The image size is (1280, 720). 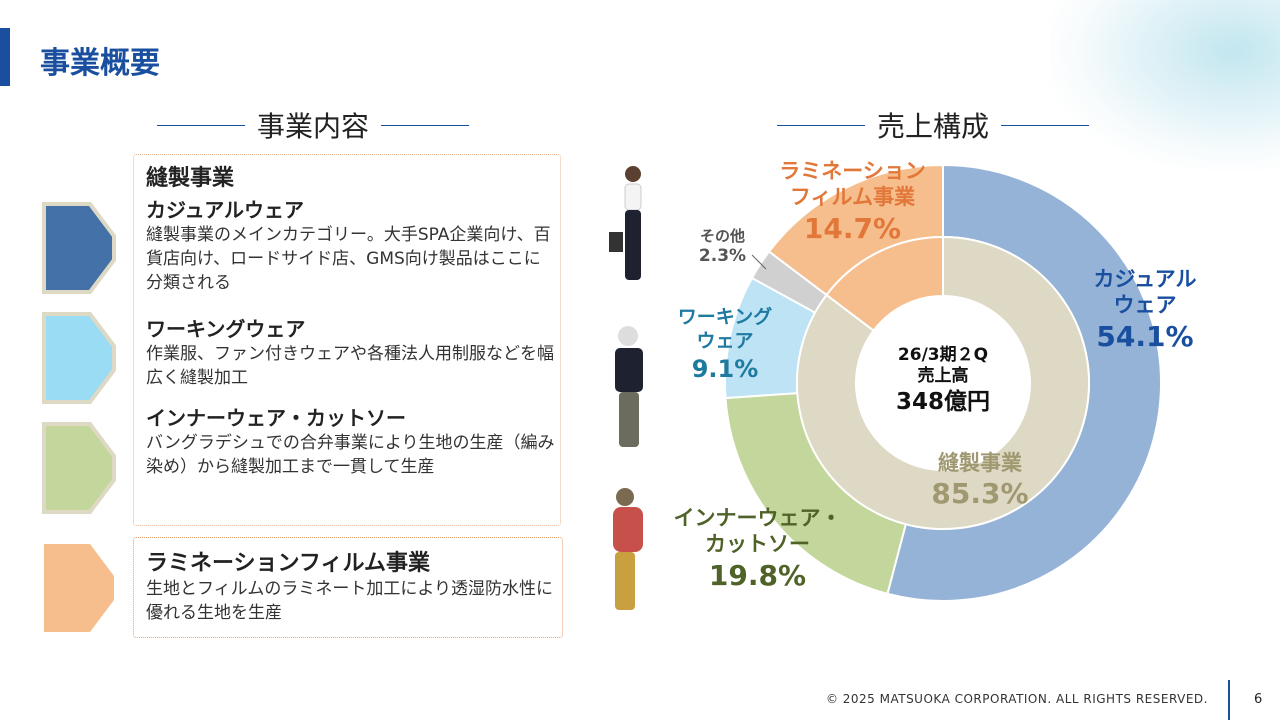 I want to click on label-value: 85.3%, so click(x=980, y=494).